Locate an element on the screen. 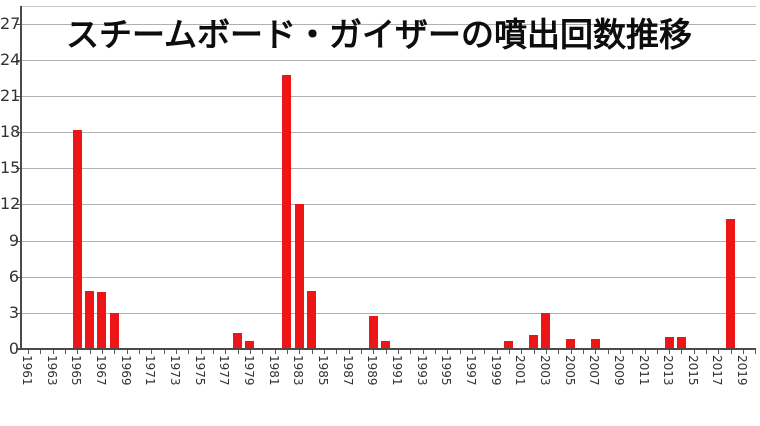 This screenshot has height=426, width=760. bar-1984 is located at coordinates (311, 319).